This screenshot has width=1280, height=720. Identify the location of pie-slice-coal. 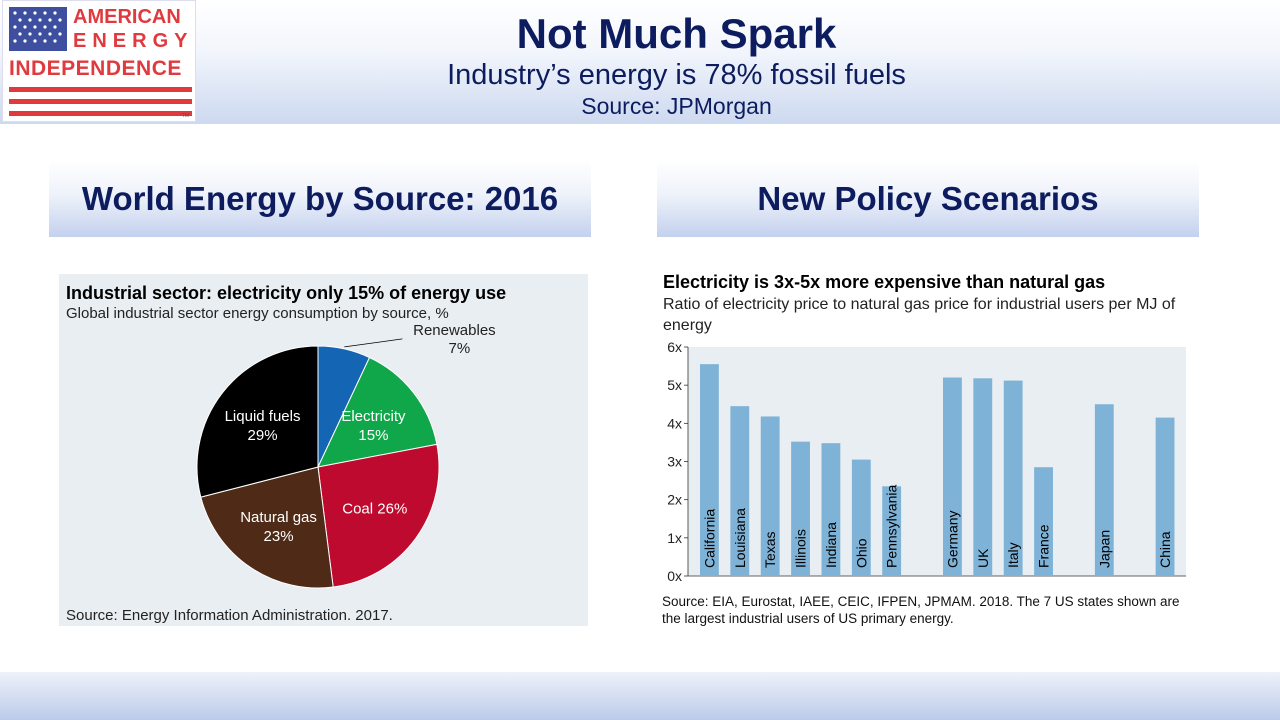
(378, 515).